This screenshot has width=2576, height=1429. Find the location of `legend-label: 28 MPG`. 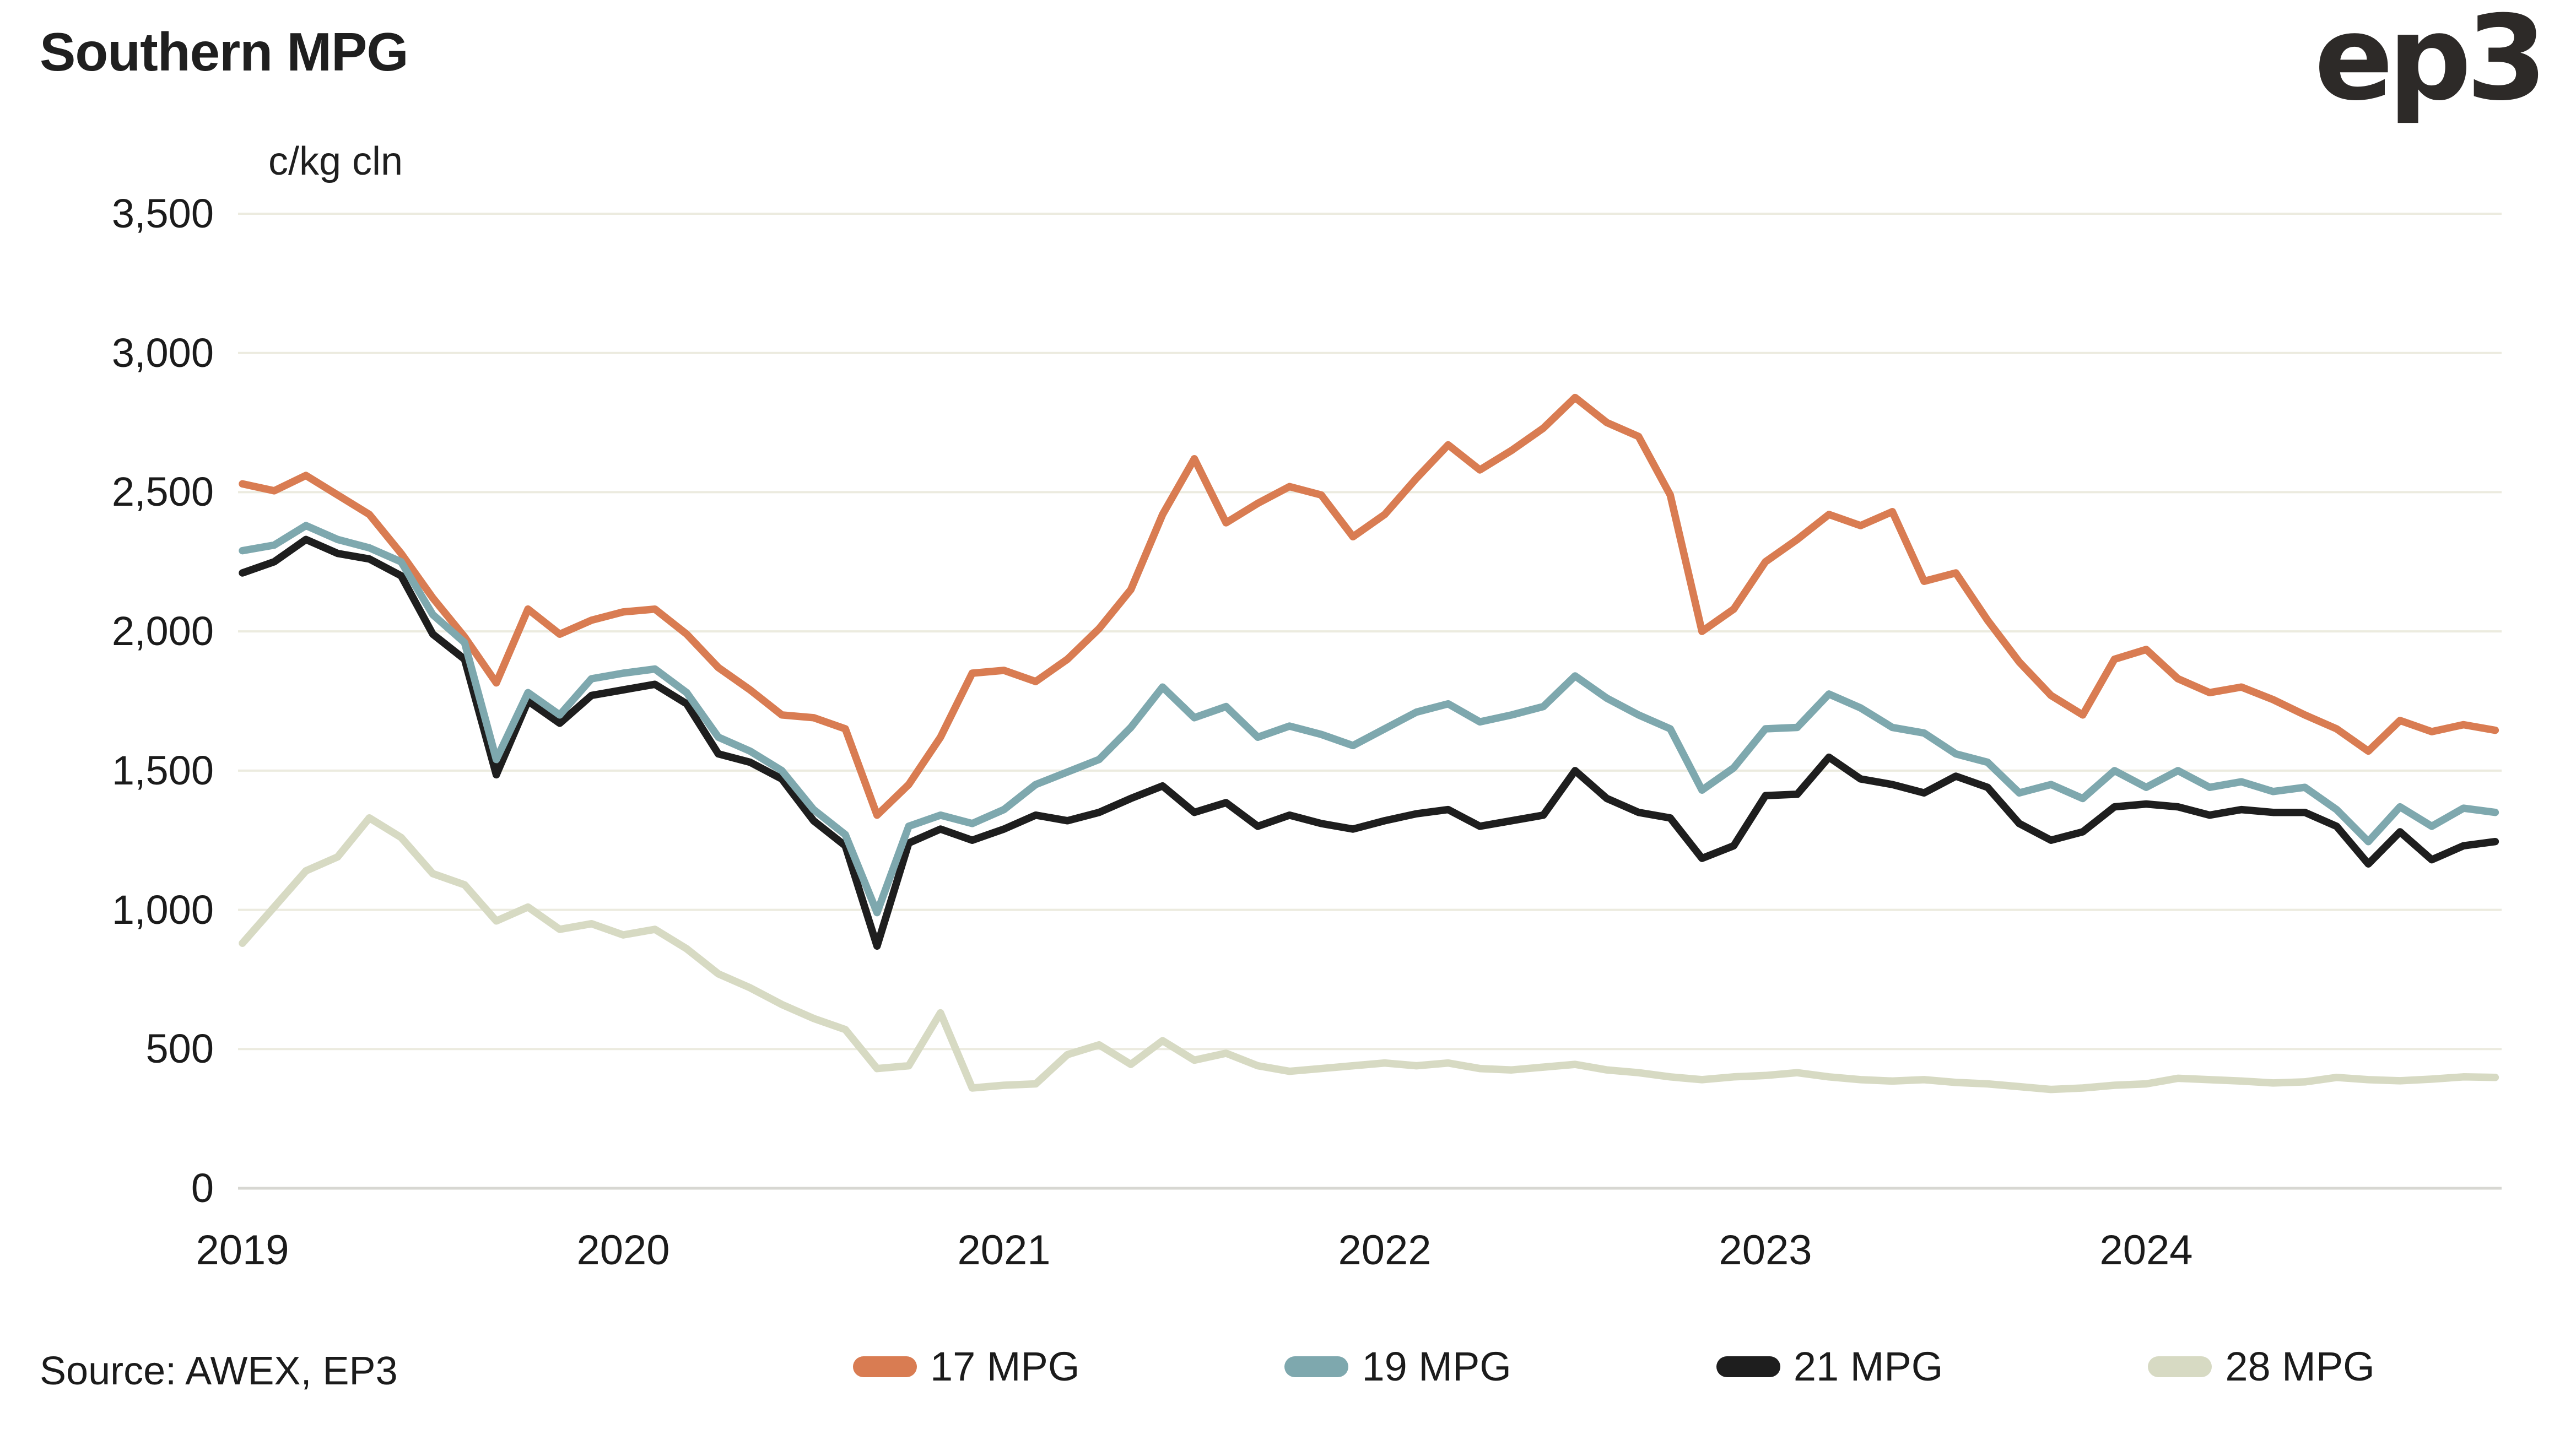

legend-label: 28 MPG is located at coordinates (2300, 1366).